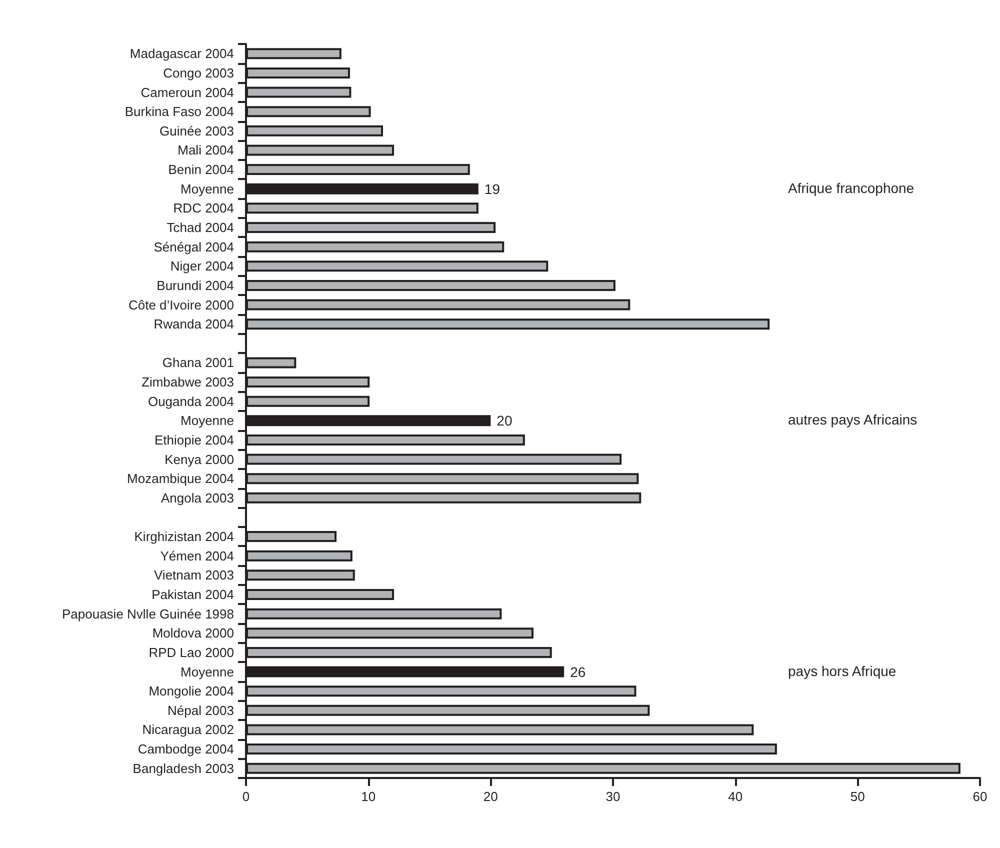 The image size is (1000, 848). I want to click on x-tick-label: 60, so click(980, 796).